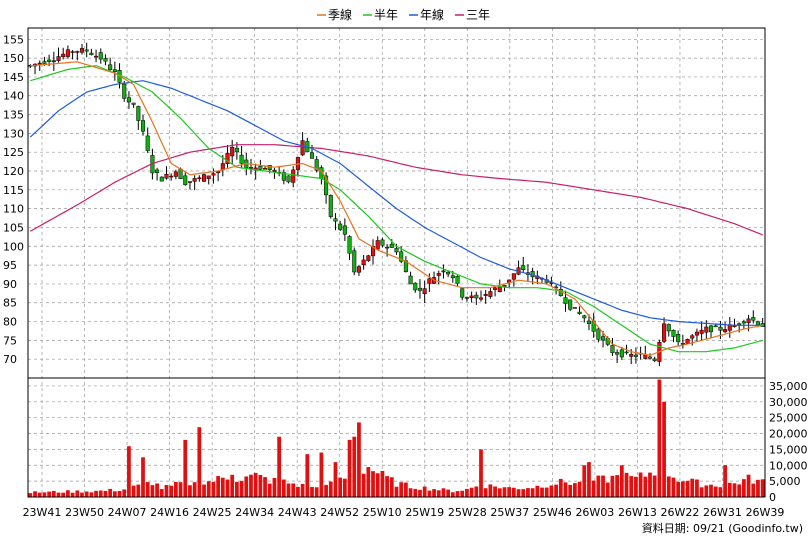  Describe the element at coordinates (340, 14) in the screenshot. I see `legend-label-0: 季線` at that location.